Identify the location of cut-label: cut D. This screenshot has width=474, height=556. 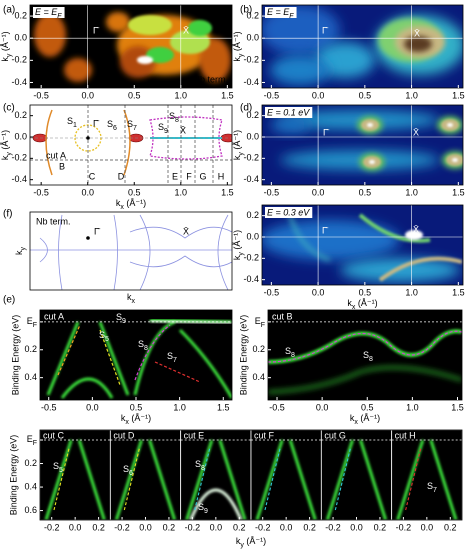
(124, 435).